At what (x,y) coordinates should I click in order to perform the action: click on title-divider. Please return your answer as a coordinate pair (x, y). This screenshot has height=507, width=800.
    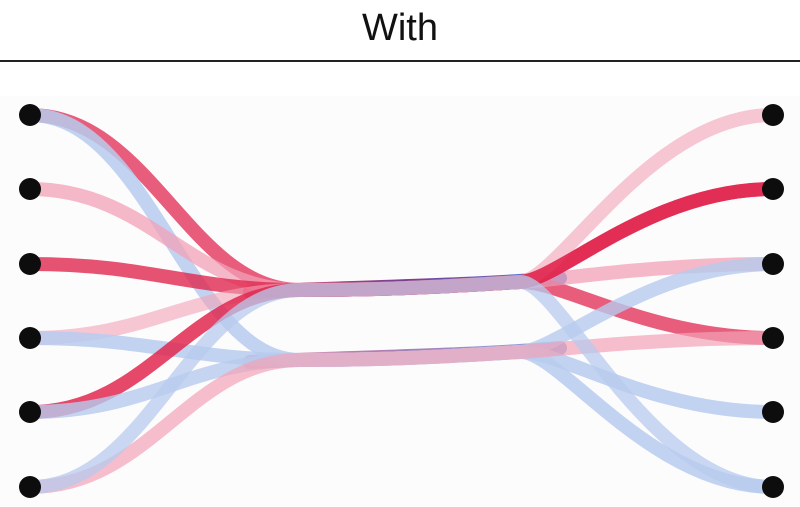
    Looking at the image, I should click on (400, 61).